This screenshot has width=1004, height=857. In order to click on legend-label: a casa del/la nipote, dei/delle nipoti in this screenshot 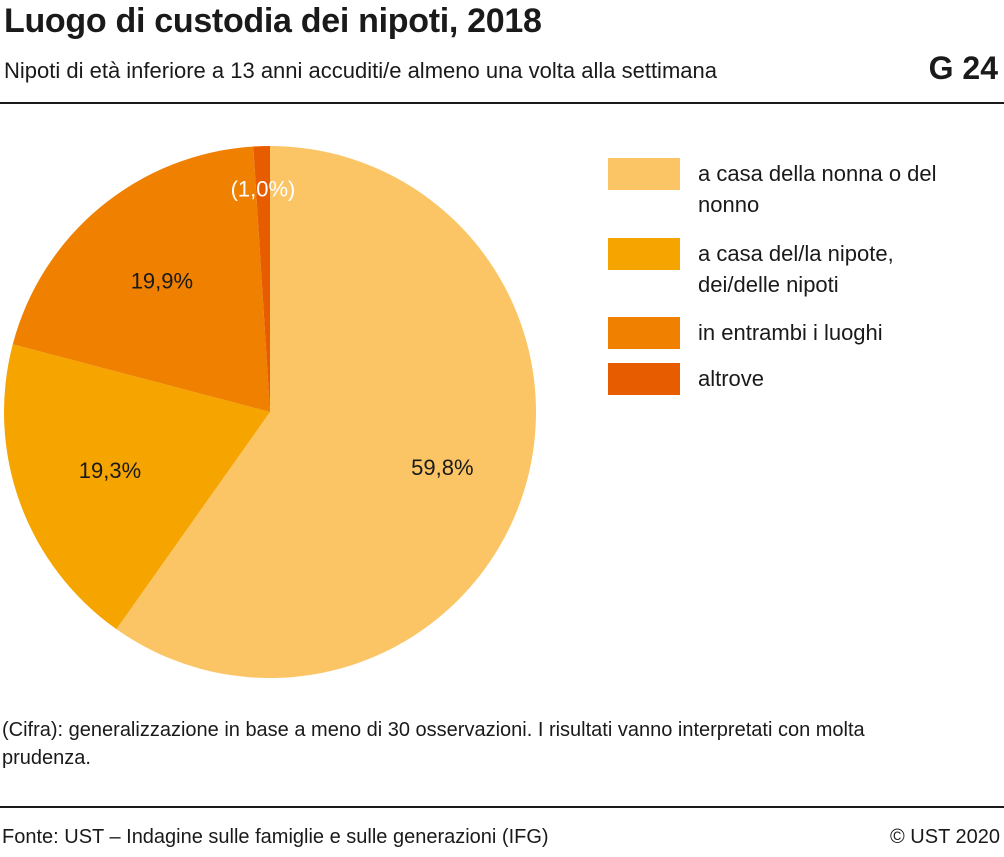, I will do `click(796, 269)`.